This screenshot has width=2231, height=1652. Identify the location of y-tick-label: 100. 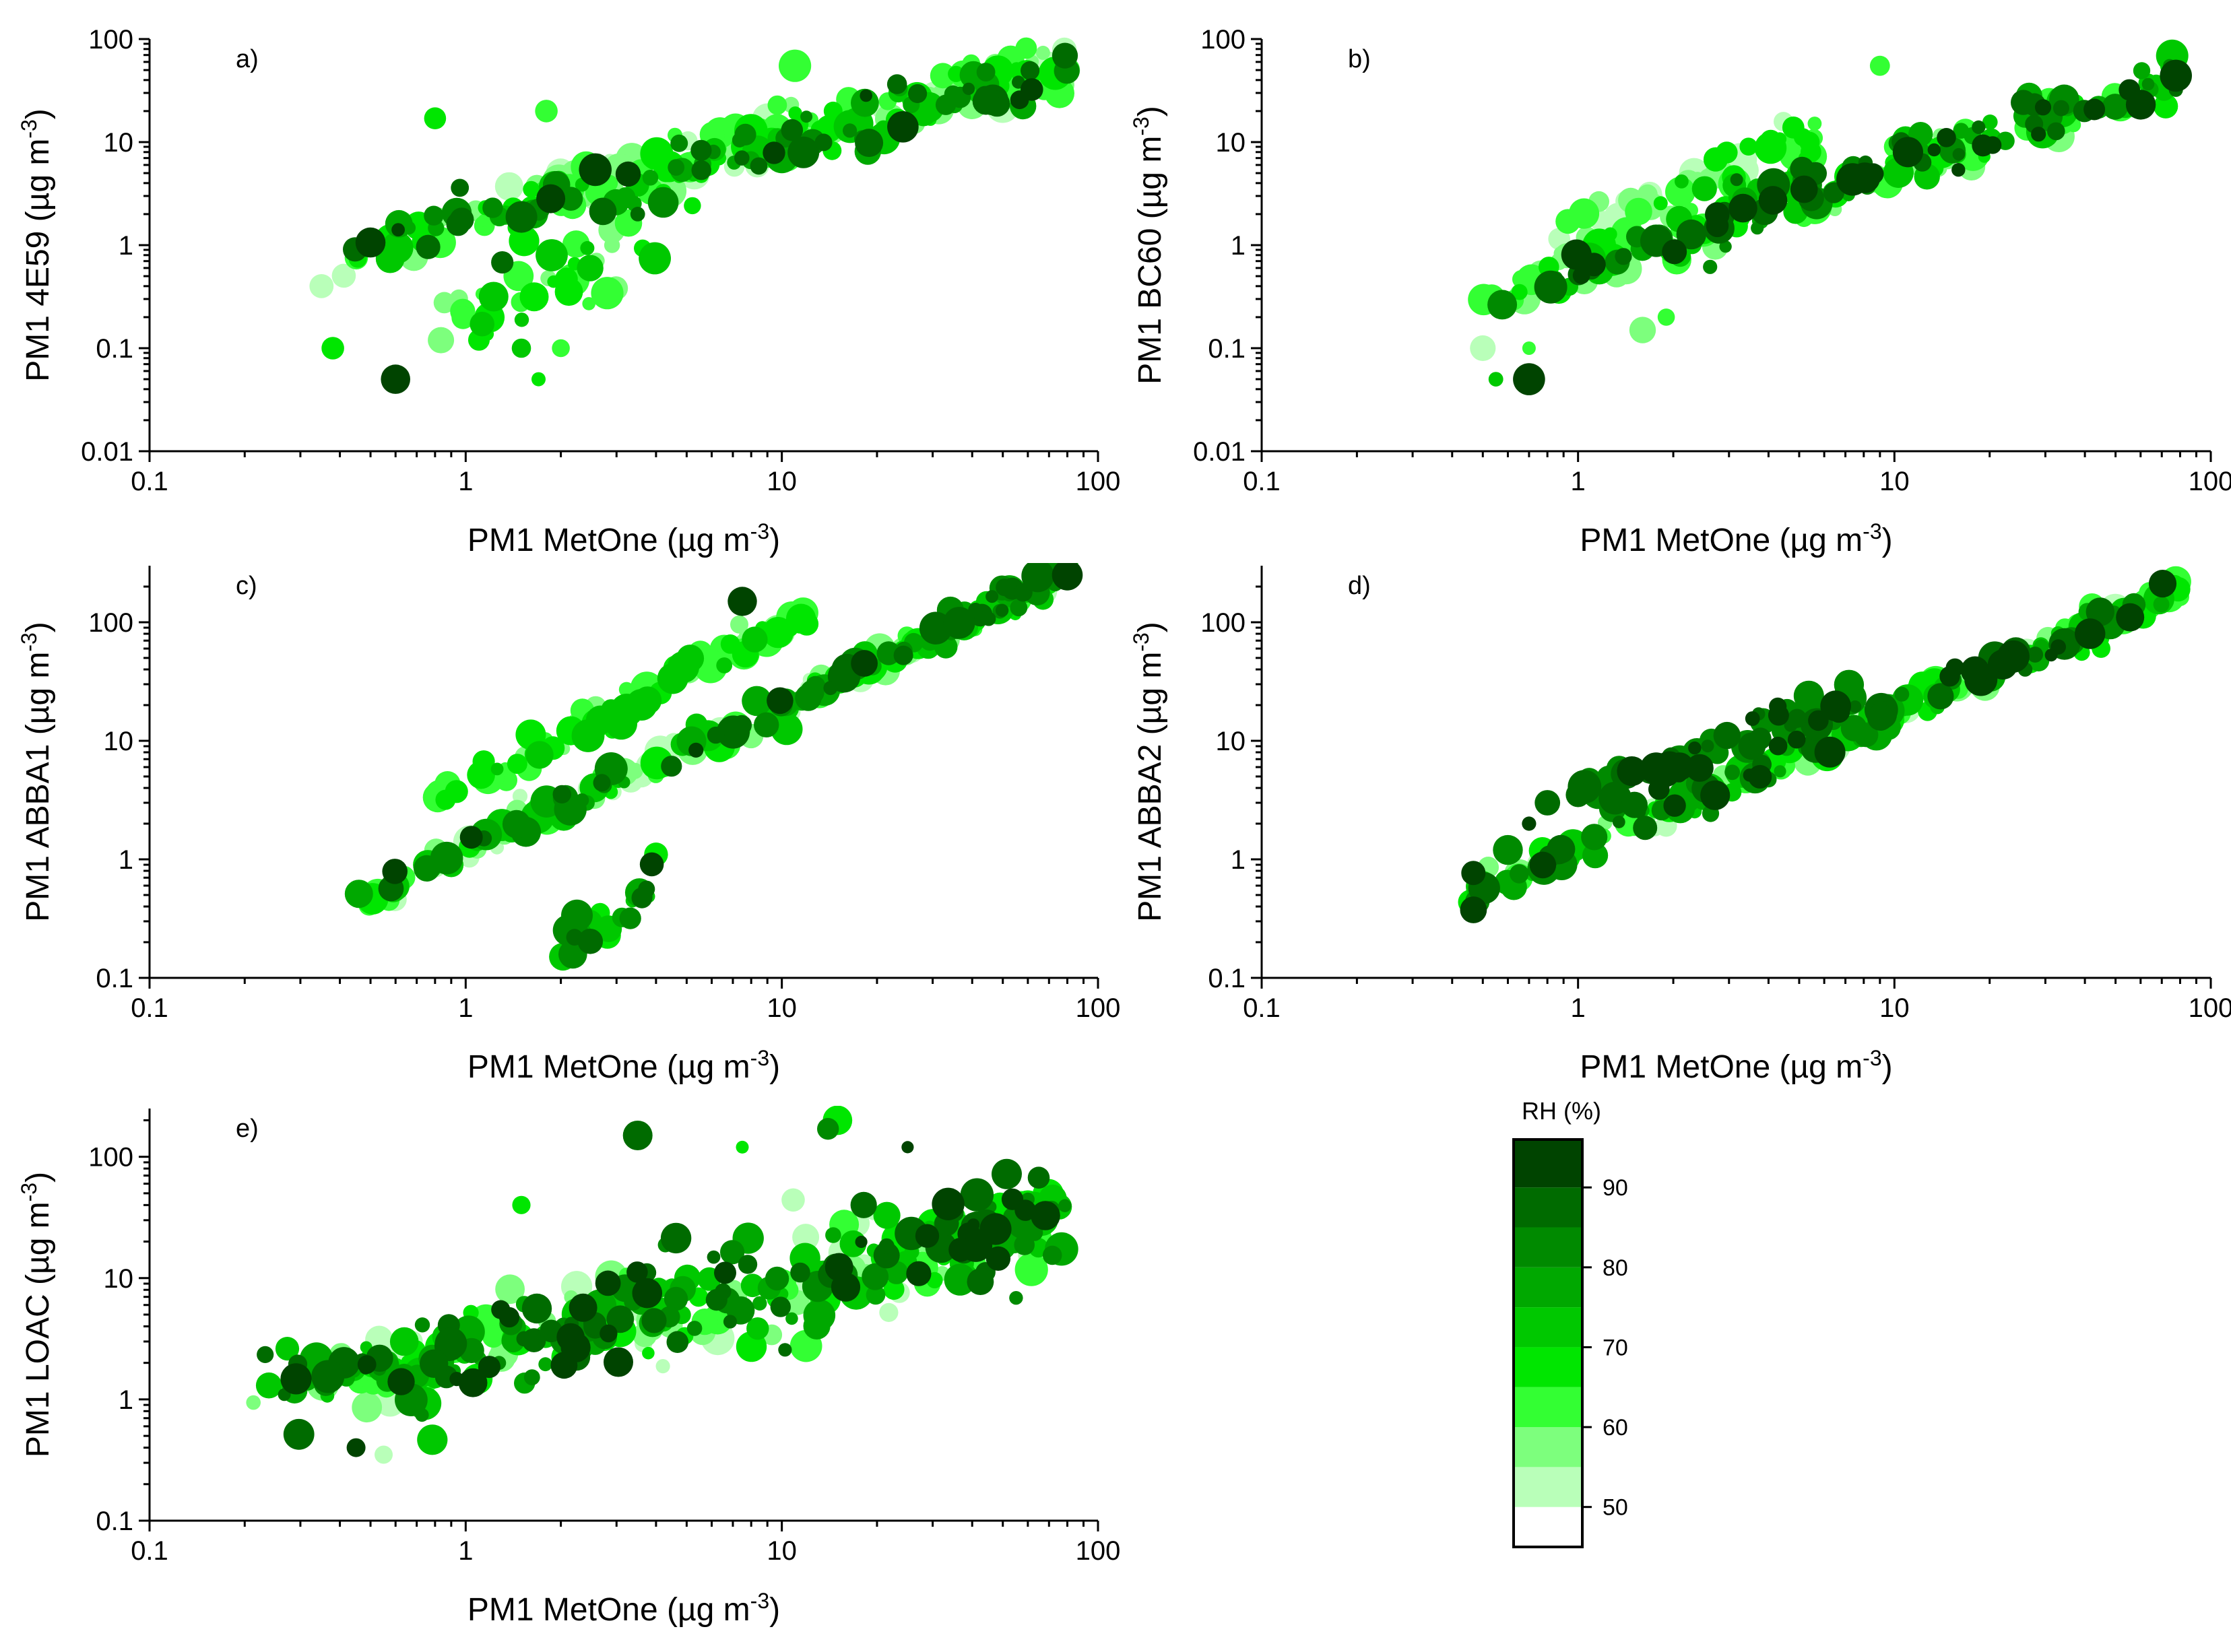
(1223, 40).